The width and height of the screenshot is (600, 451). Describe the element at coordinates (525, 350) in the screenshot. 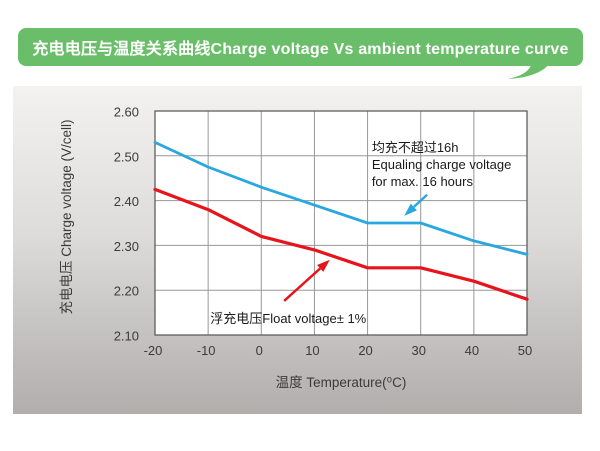

I see `x-tick-label: 50` at that location.